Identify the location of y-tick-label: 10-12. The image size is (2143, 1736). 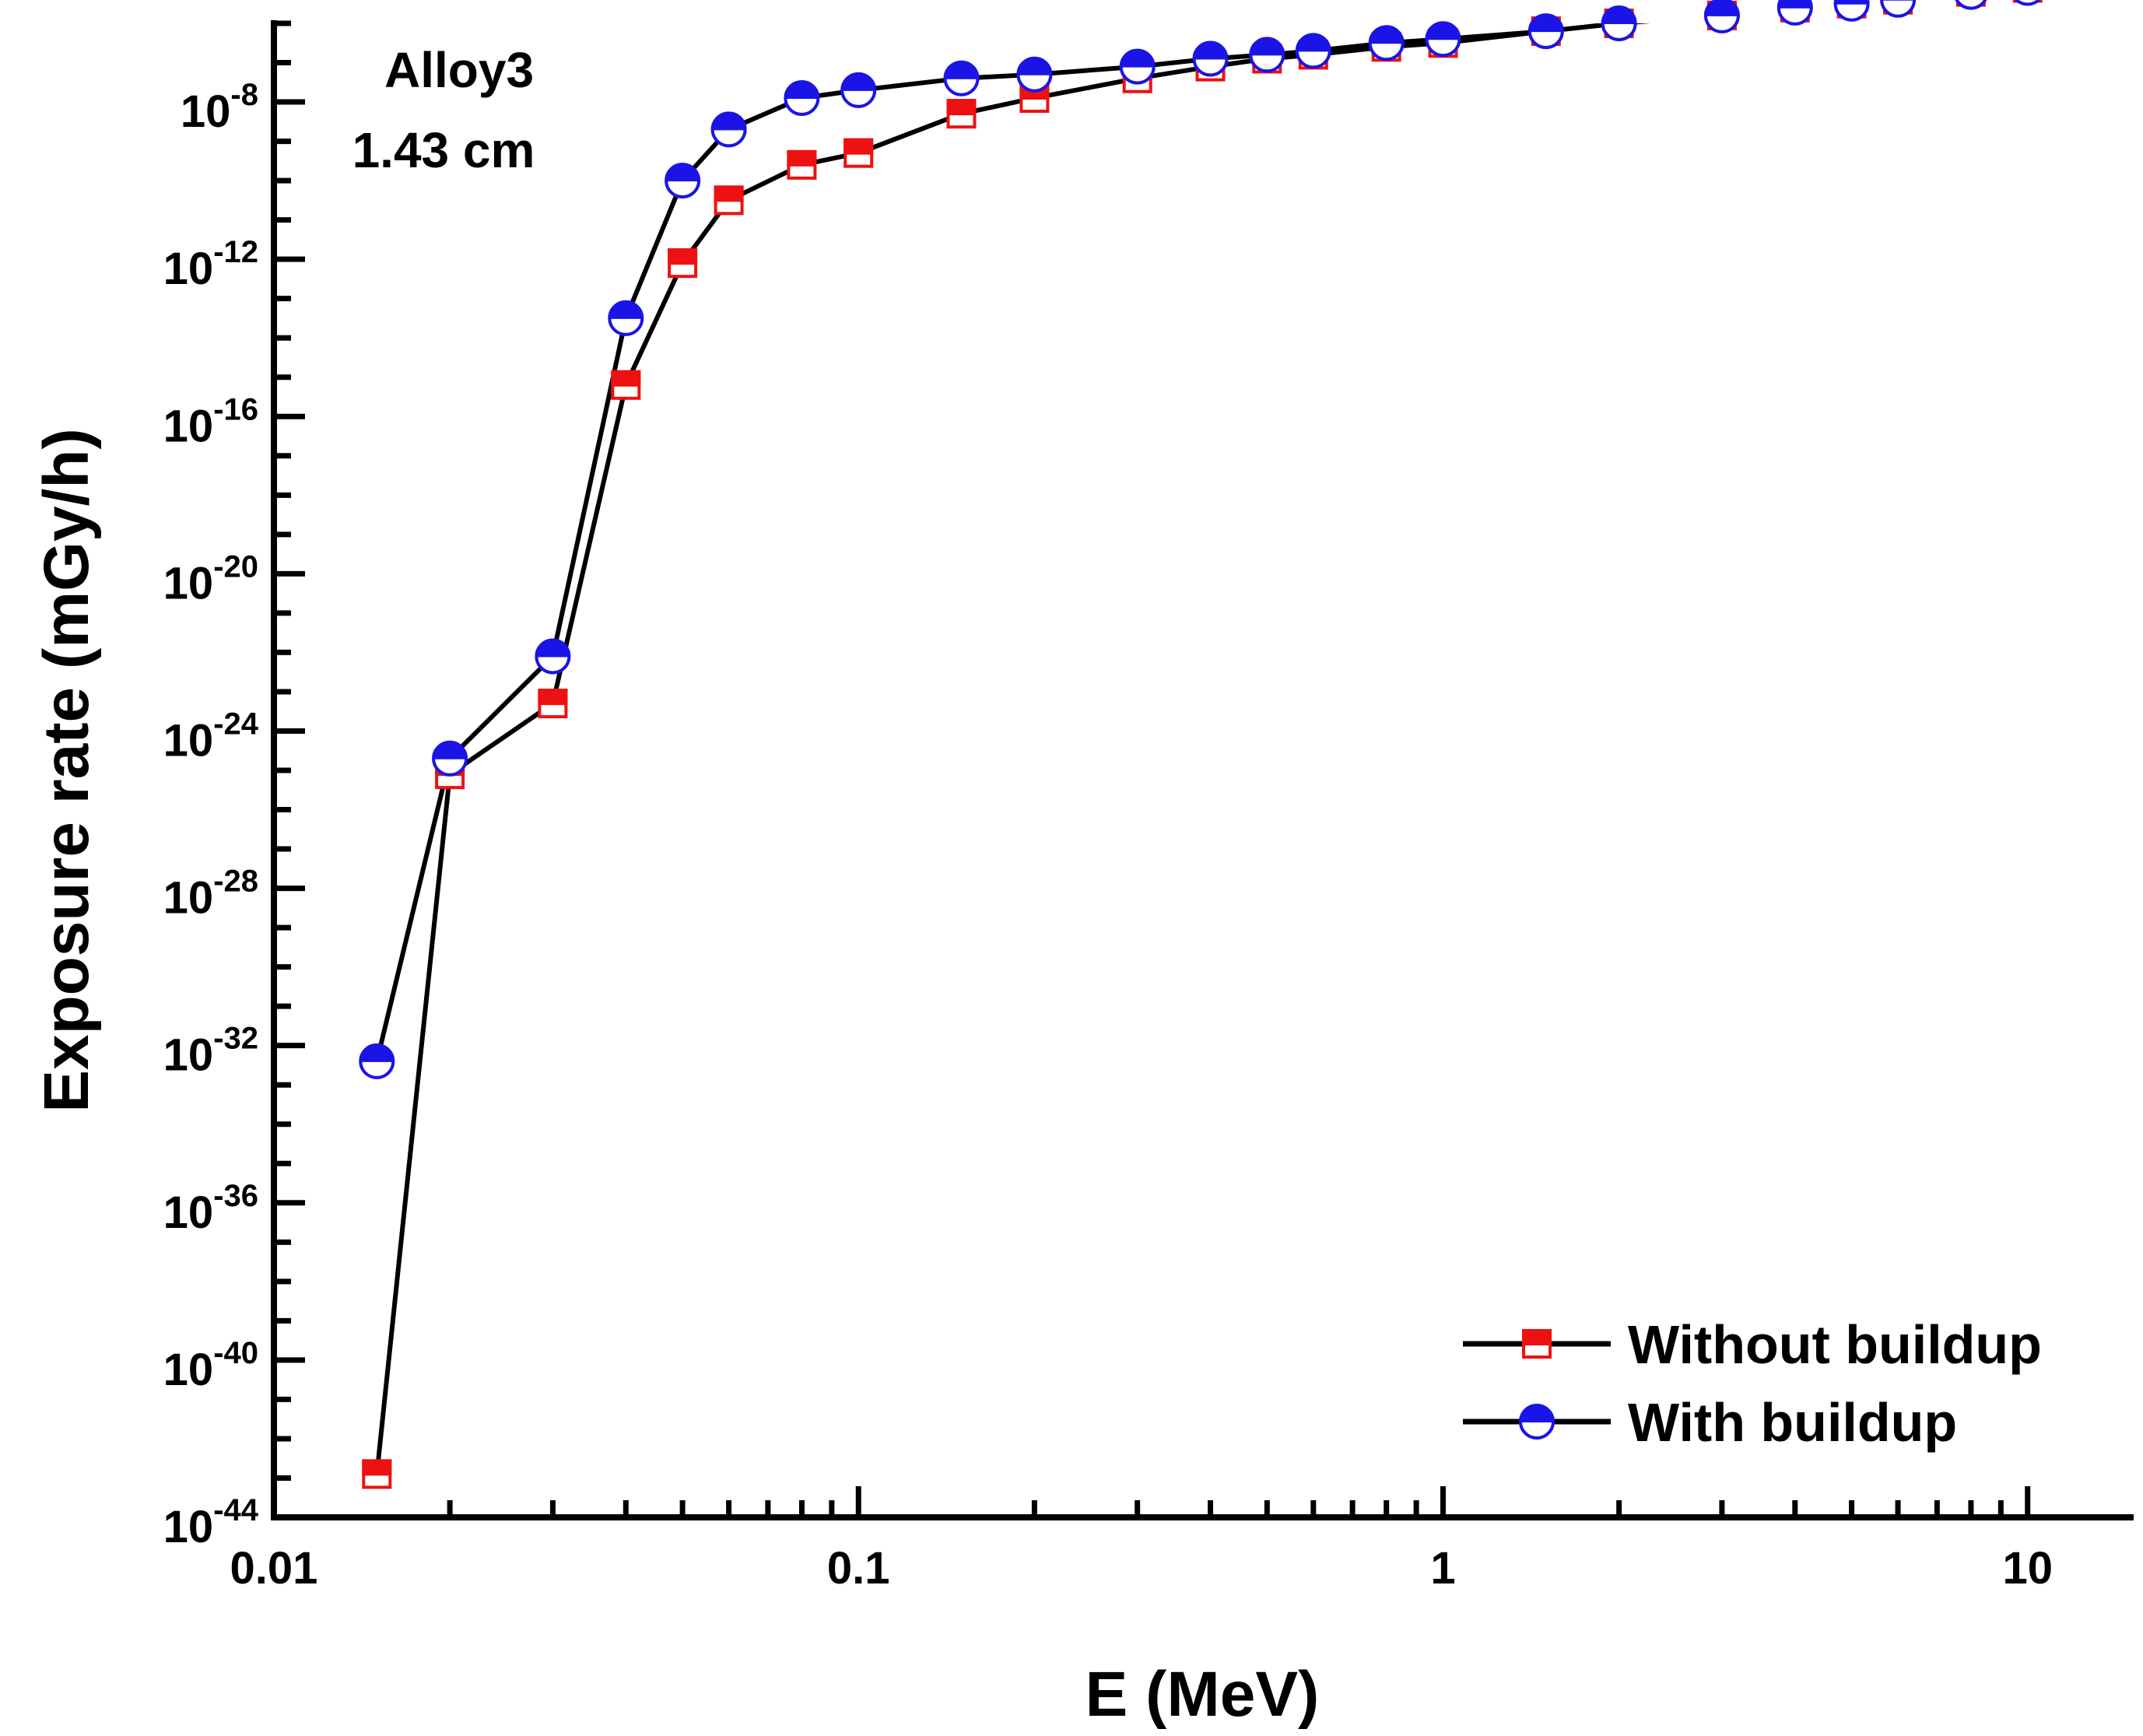
(210, 264).